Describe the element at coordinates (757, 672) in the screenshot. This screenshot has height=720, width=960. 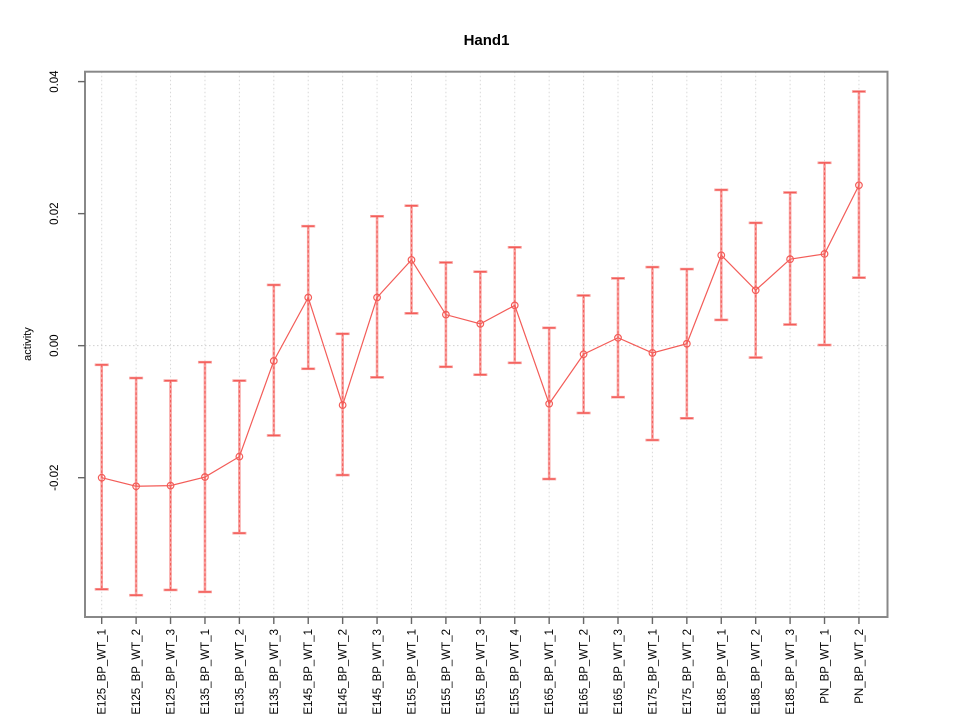
I see `x-tick-label: E185_BP_WT_2` at that location.